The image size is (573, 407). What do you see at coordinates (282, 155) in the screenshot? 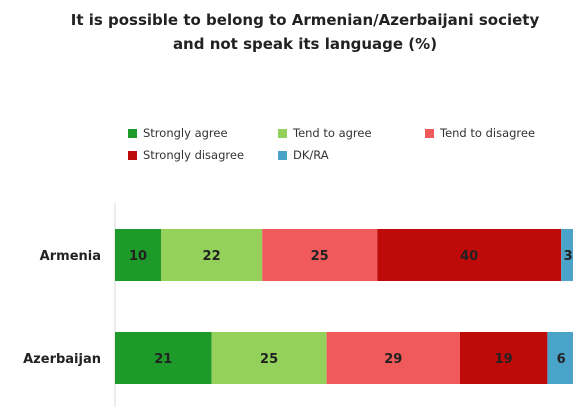
I see `legend-swatch-dk-ra` at bounding box center [282, 155].